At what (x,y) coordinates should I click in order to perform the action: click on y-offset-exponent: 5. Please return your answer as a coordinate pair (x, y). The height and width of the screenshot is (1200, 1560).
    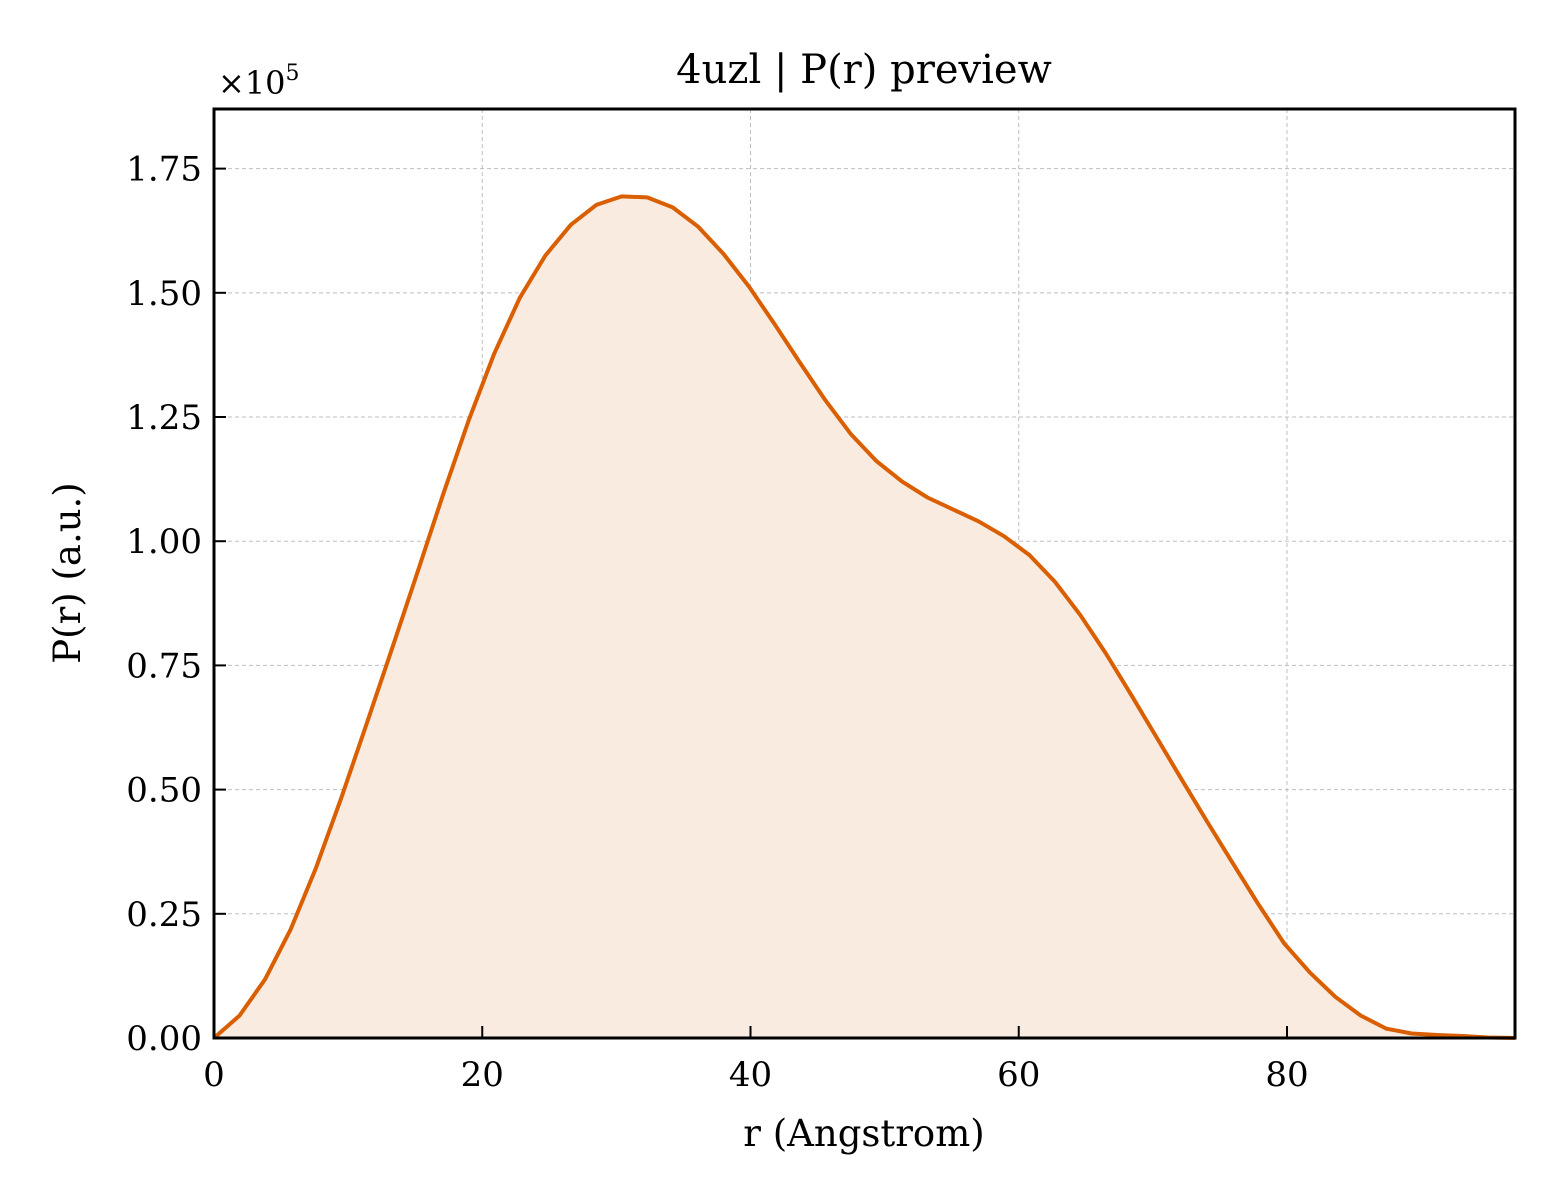
    Looking at the image, I should click on (293, 73).